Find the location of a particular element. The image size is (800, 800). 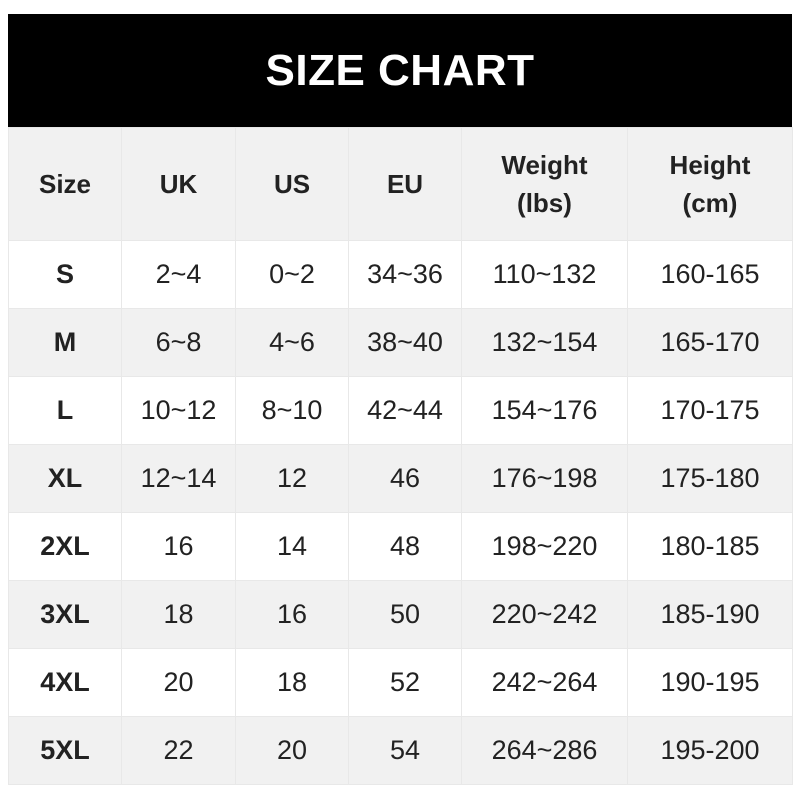

column-header-size: Size is located at coordinates (65, 184).